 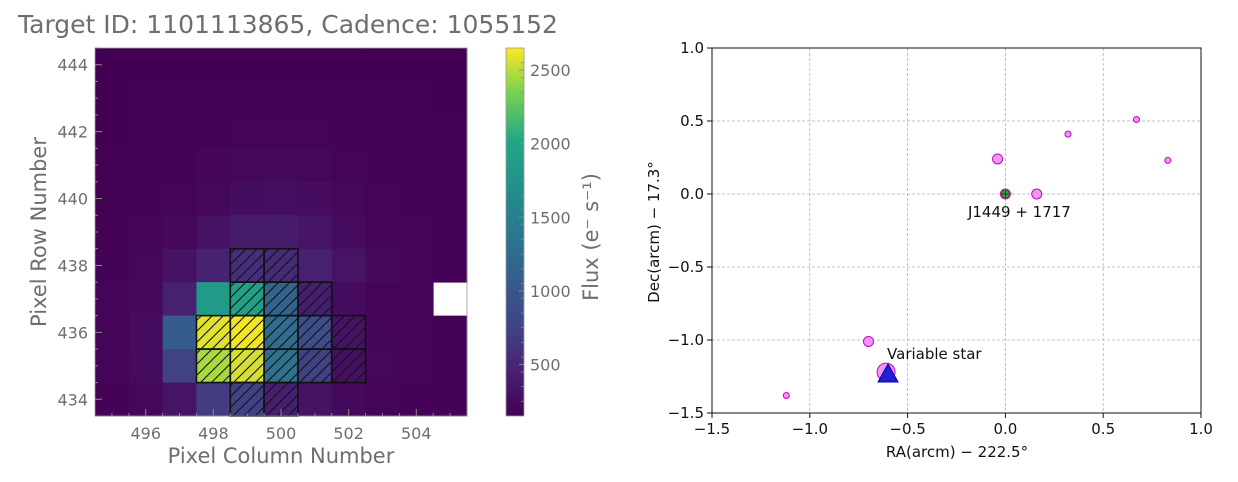 What do you see at coordinates (545, 231) in the screenshot?
I see `colorbar-ticks: 500 1000 1500 2000 2500` at bounding box center [545, 231].